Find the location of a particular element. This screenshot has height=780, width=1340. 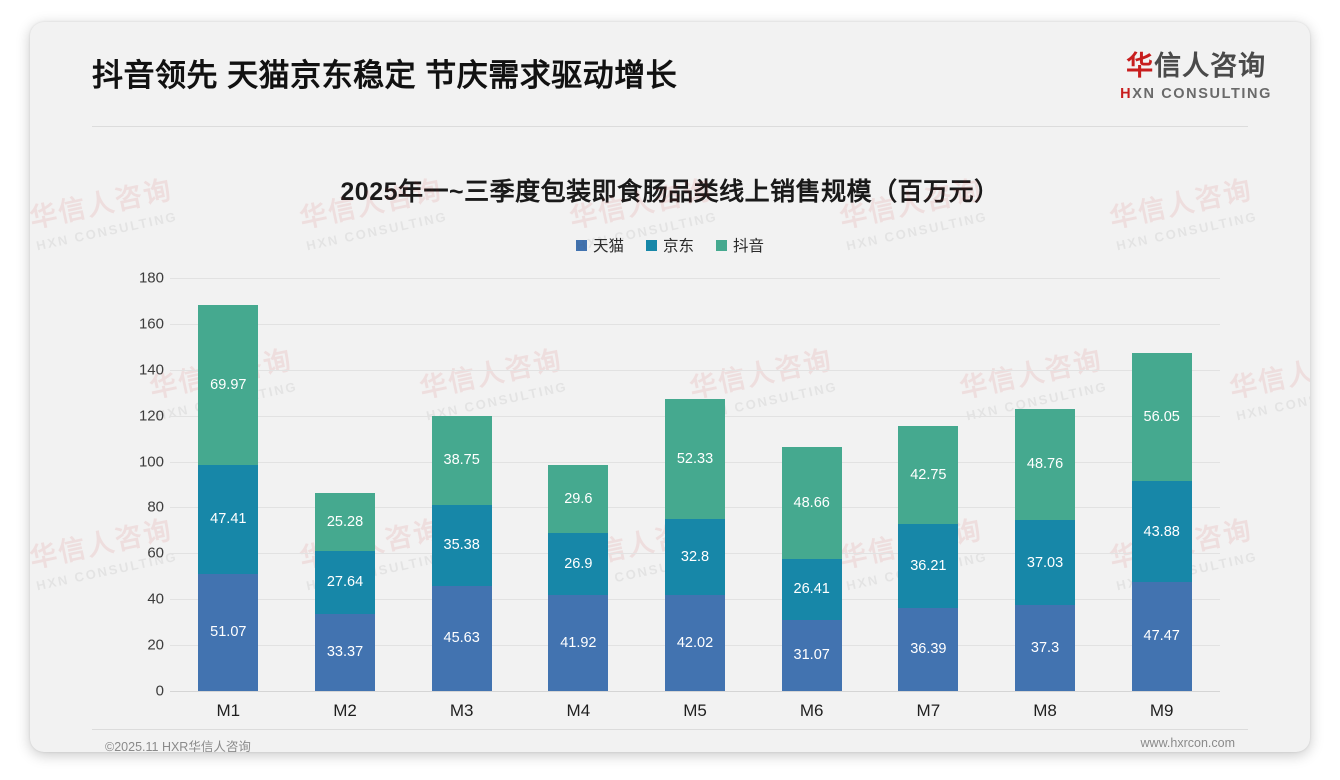

bar-stack: 45.63 35.38 38.75 is located at coordinates (461, 553).